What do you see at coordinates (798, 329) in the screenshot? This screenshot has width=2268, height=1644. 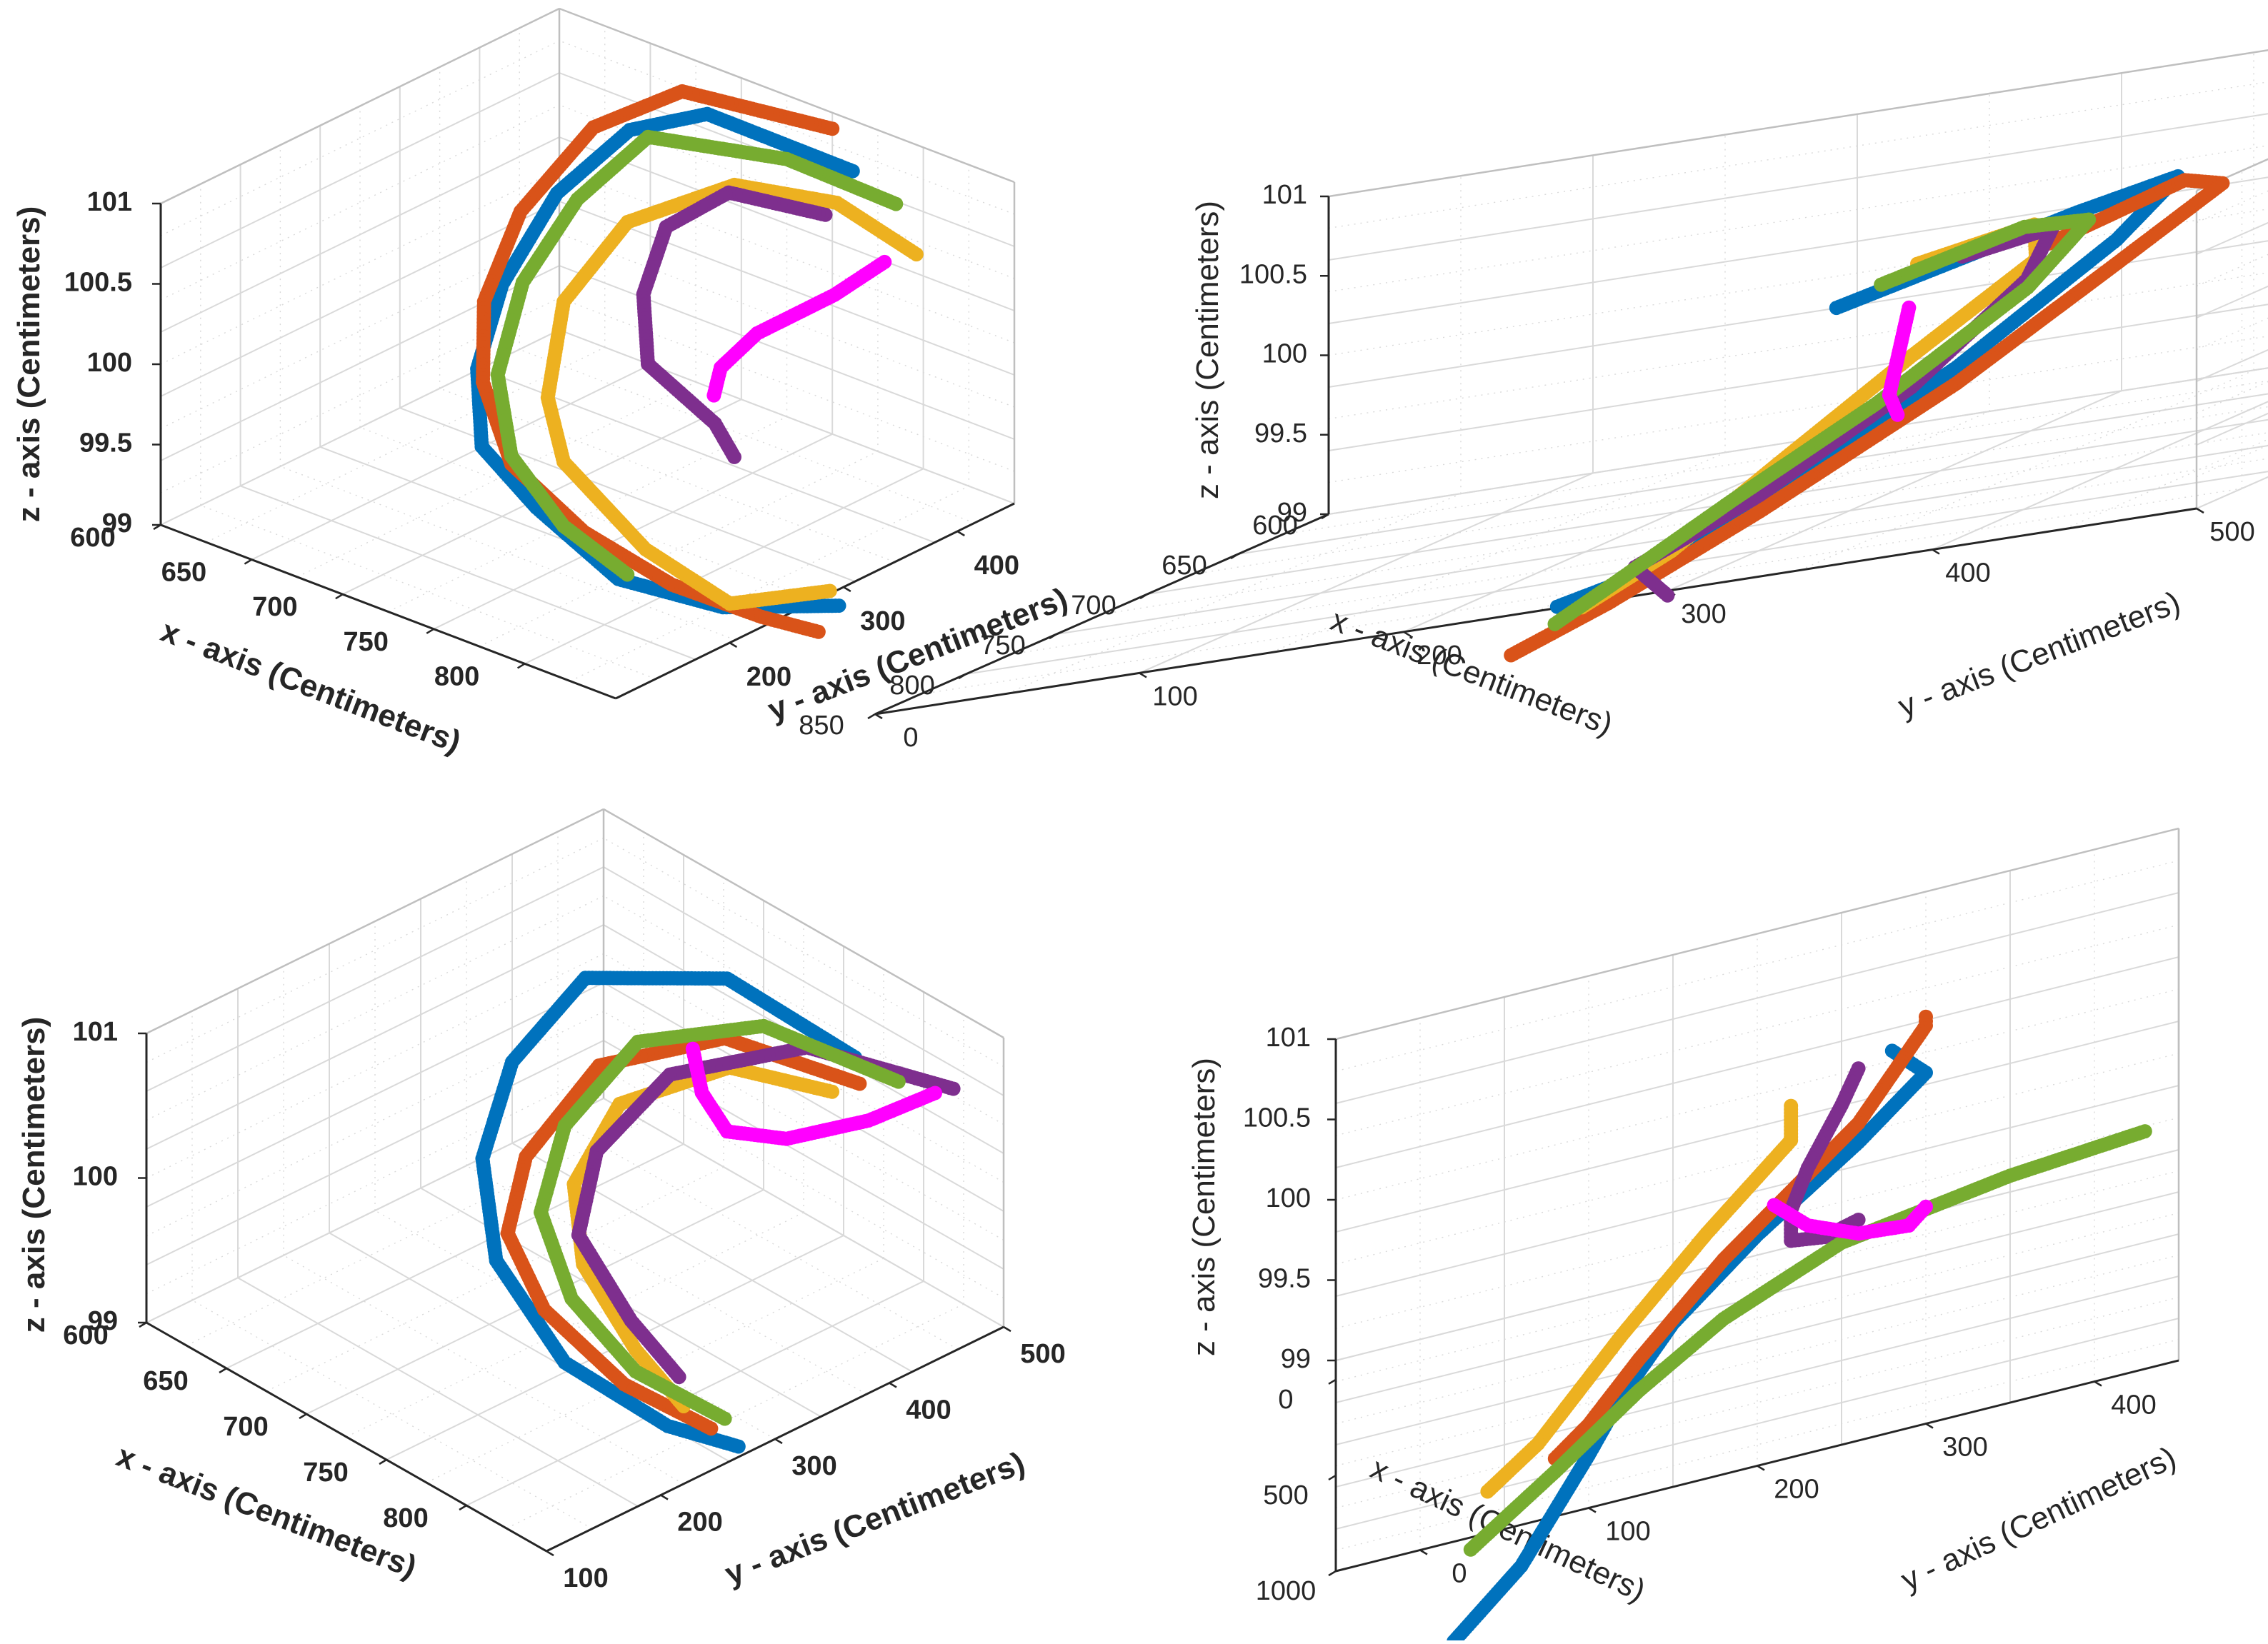 I see `series-magenta` at bounding box center [798, 329].